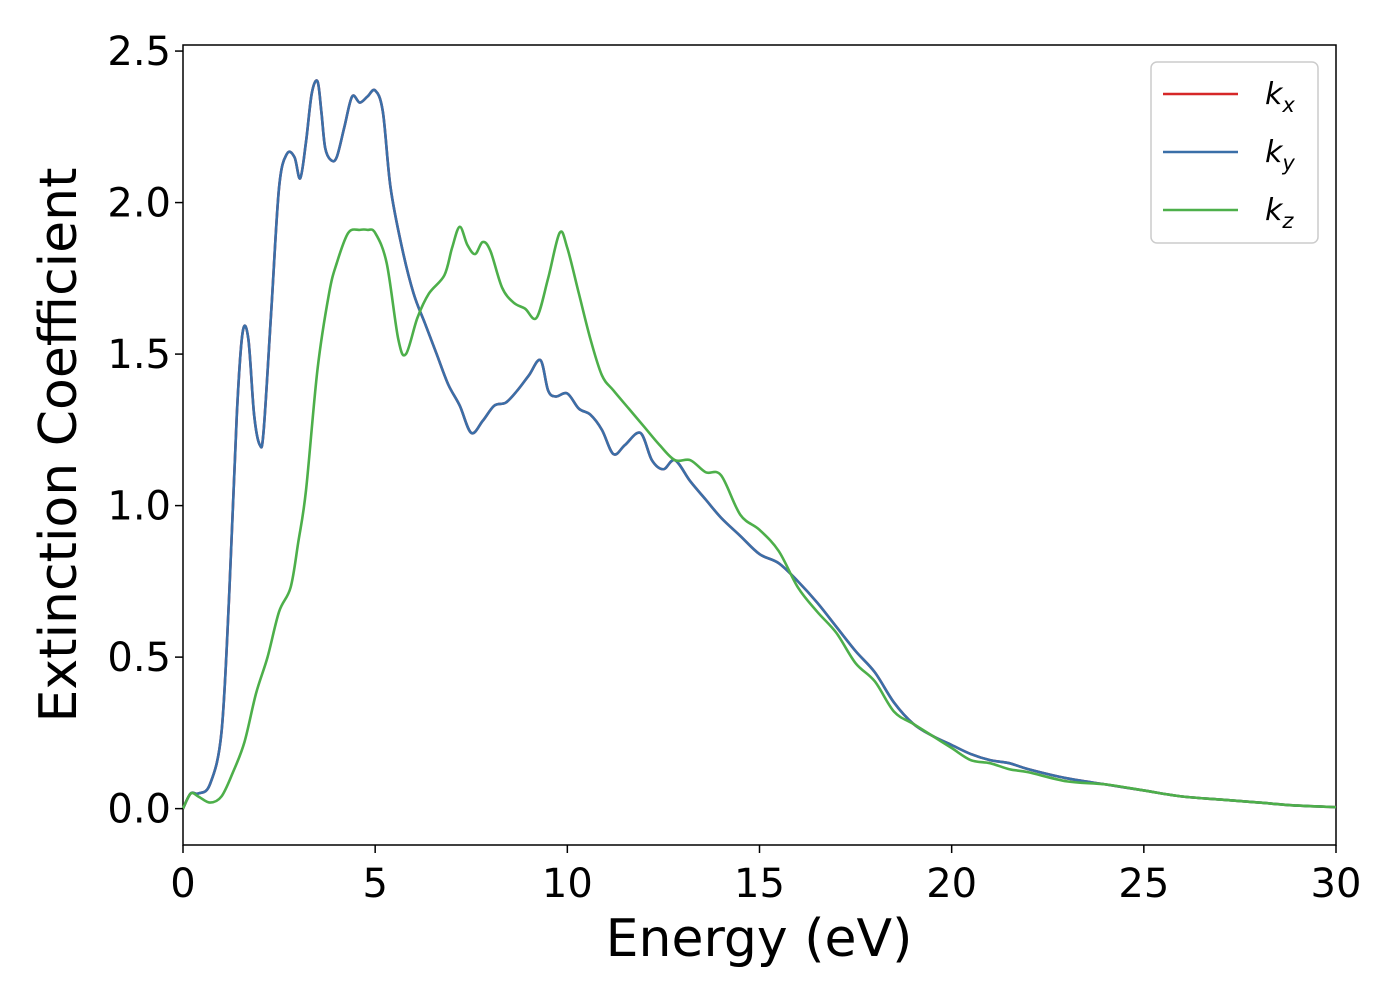 This screenshot has height=1000, width=1400. What do you see at coordinates (951, 884) in the screenshot?
I see `x-tick-label: 20` at bounding box center [951, 884].